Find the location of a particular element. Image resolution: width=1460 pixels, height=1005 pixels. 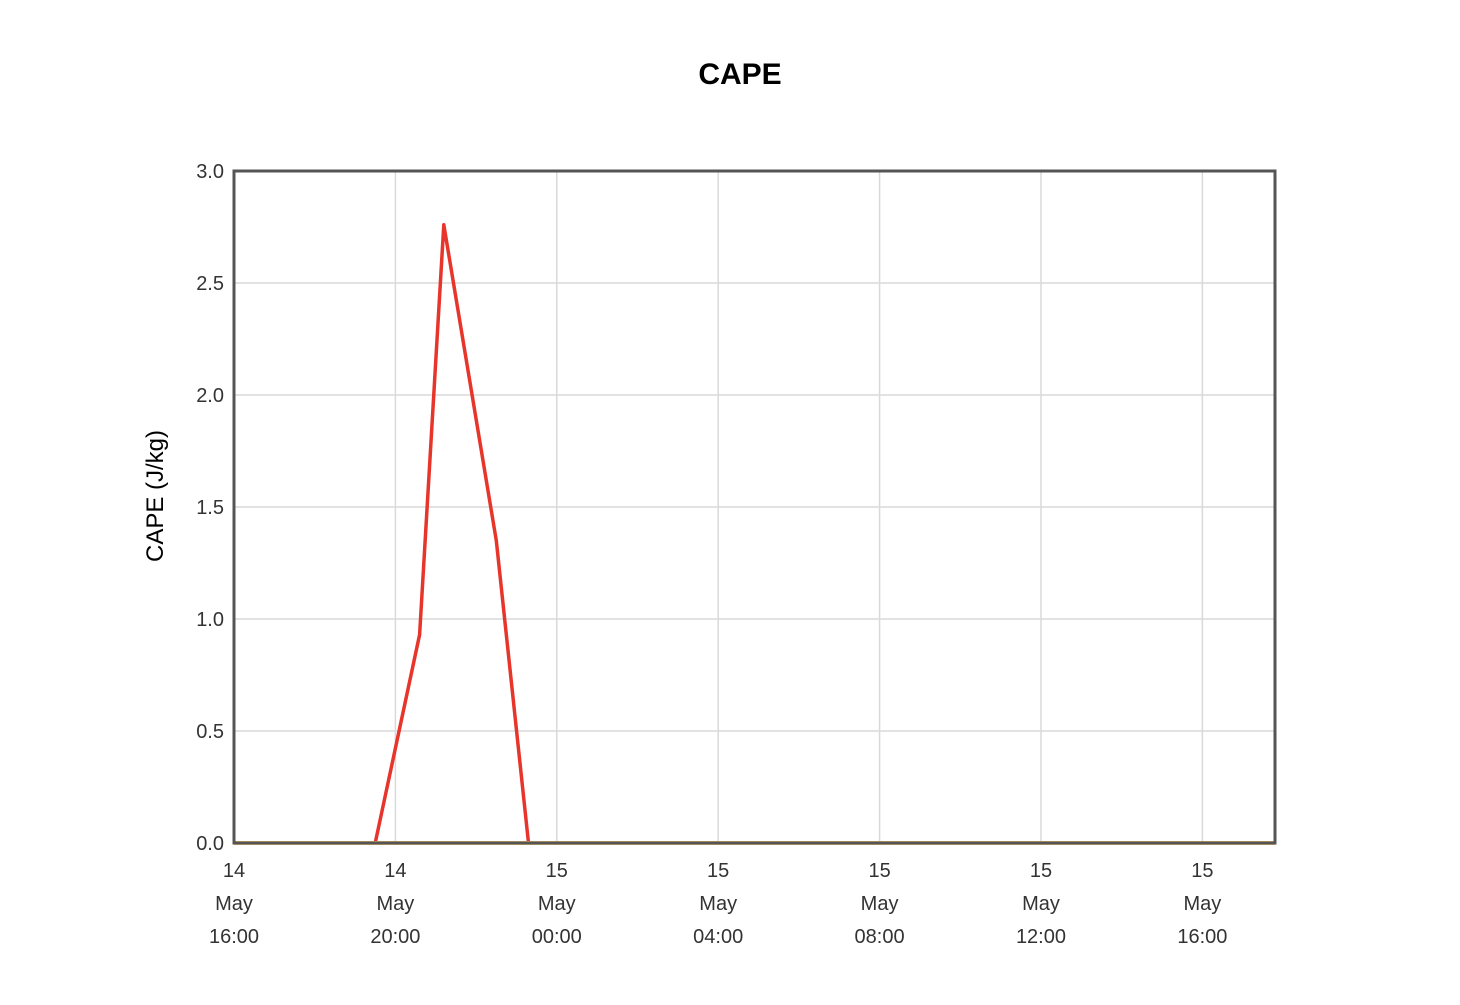

y-tick-labels: 0.0 0.5 1.0 1.5 2.0 2.5 3.0 is located at coordinates (210, 508).